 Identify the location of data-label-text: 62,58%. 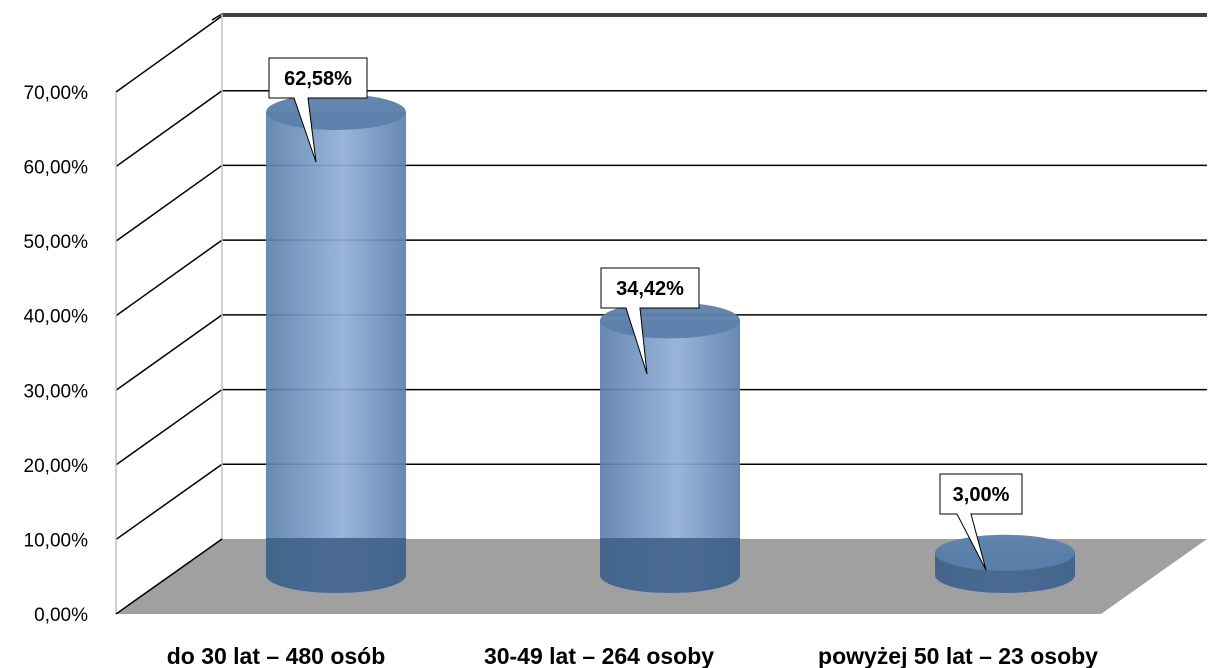
(318, 79).